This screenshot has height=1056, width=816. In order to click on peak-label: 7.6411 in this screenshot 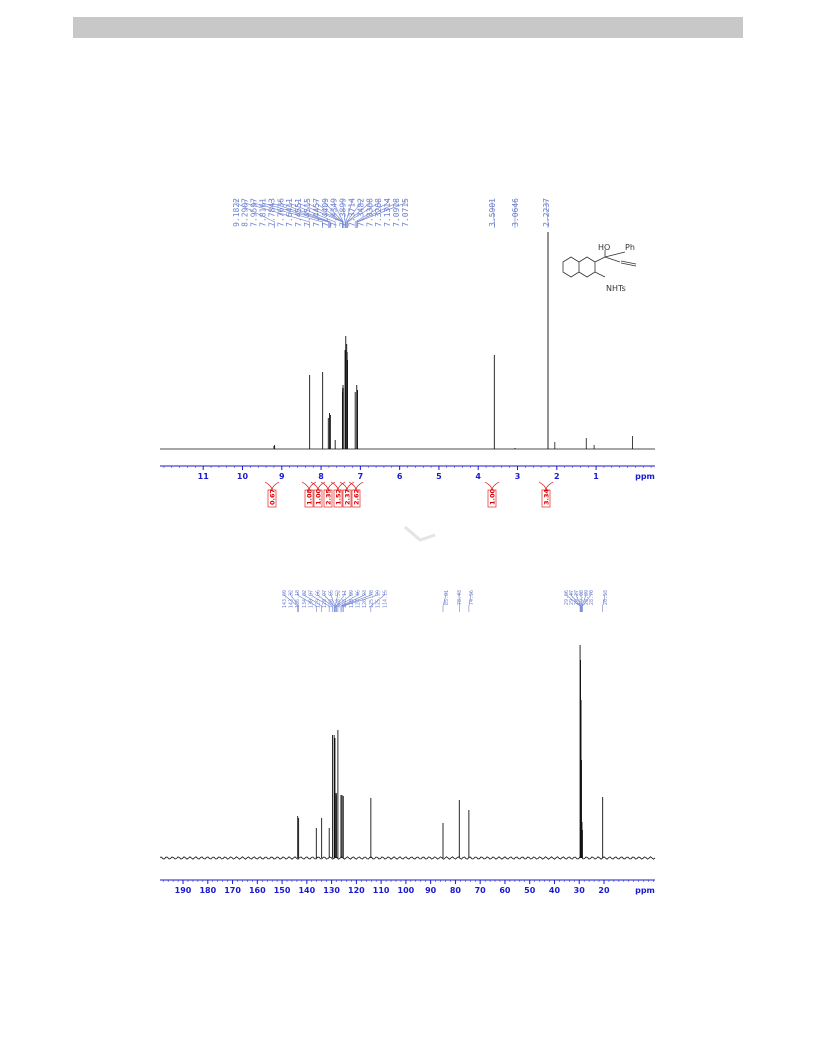, I will do `click(289, 212)`.